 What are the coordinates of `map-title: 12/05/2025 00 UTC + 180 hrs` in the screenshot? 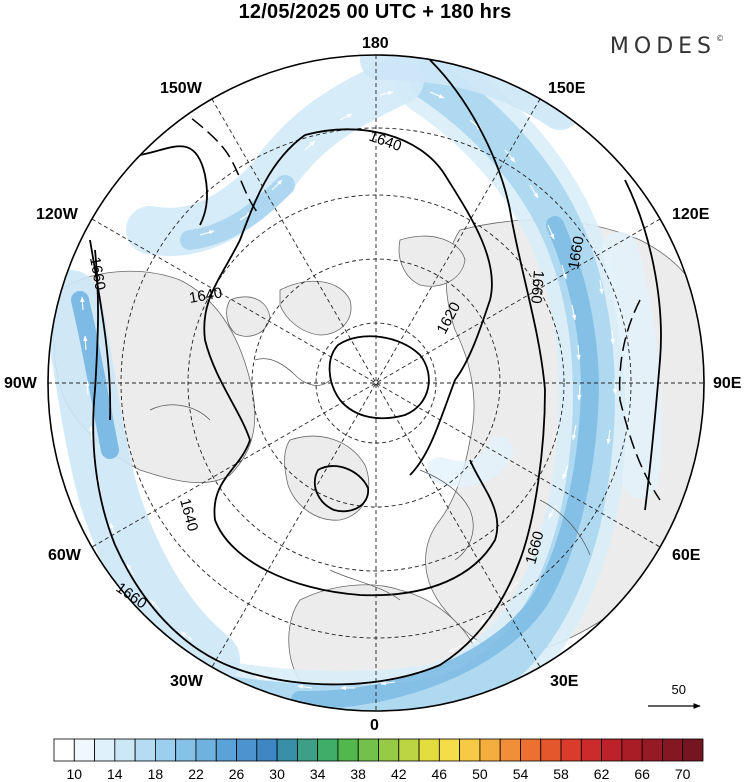 It's located at (375, 12).